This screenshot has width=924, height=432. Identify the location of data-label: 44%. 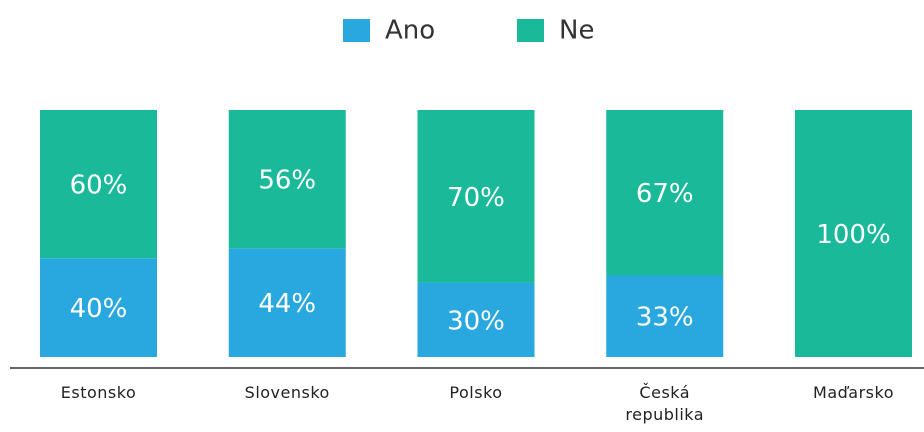
(287, 304).